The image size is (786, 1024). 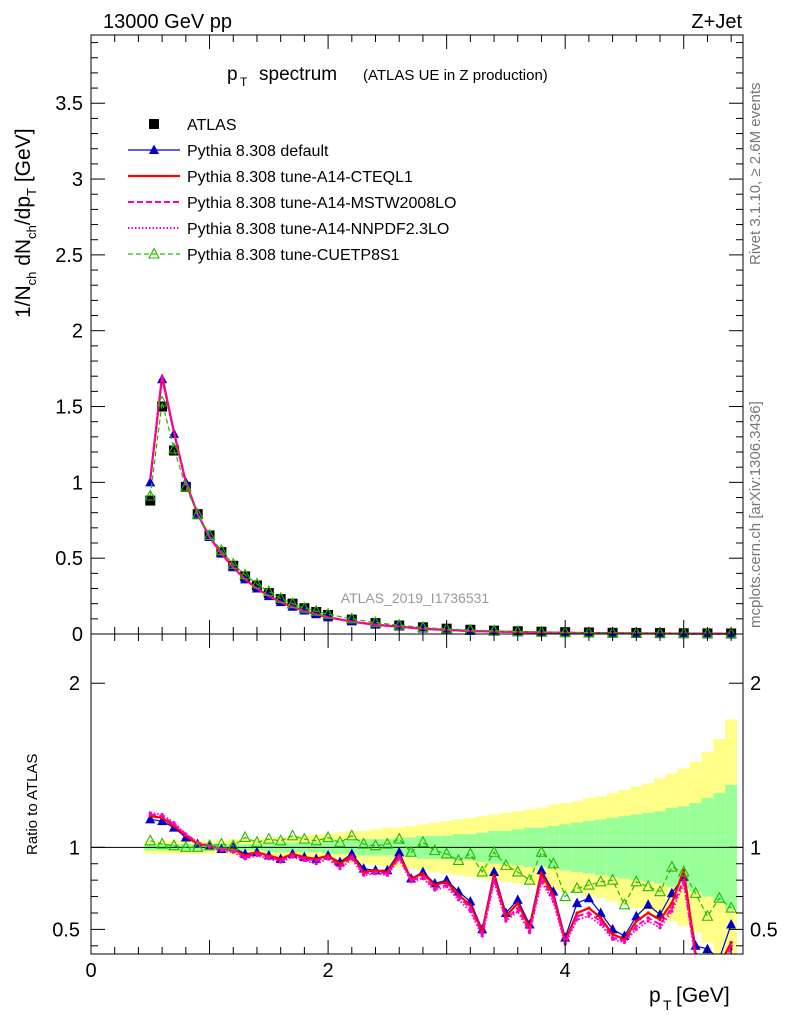 I want to click on plot-title: p T spectrum (ATLAS UE in Z production), so click(x=387, y=76).